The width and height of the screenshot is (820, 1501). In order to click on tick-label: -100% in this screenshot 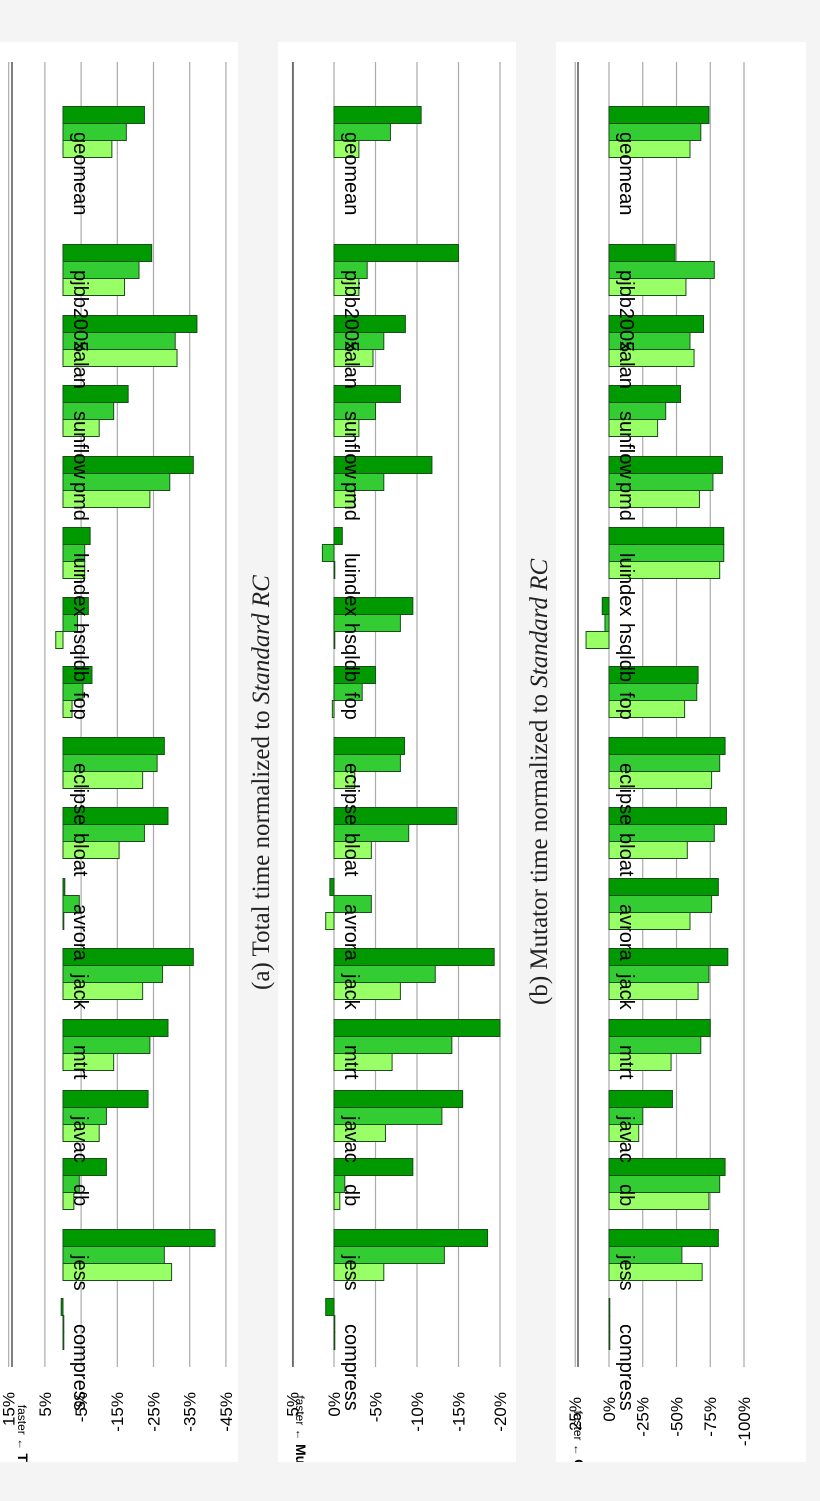, I will do `click(744, 1421)`.